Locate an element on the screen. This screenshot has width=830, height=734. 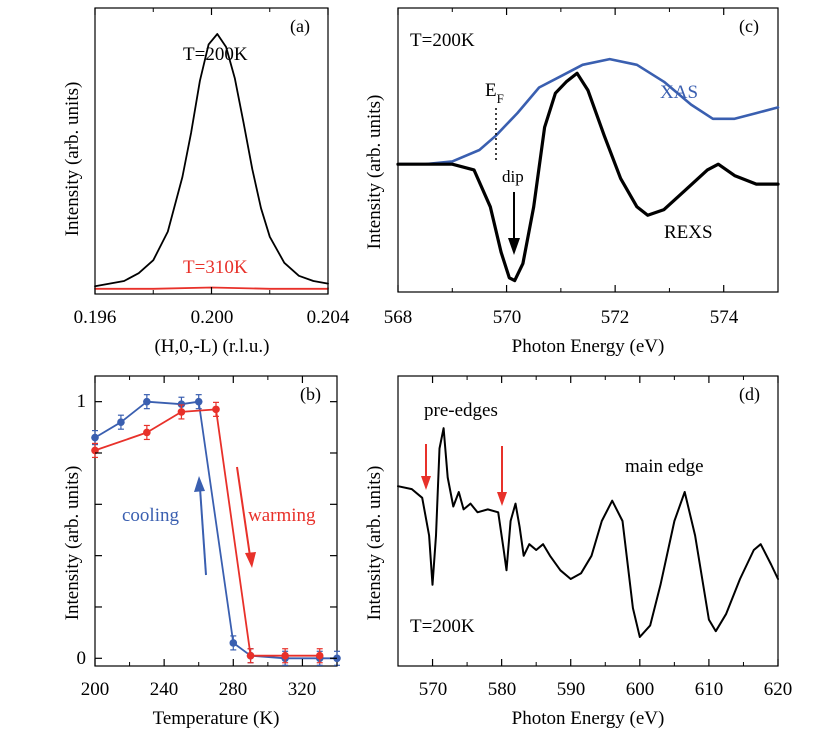
panel-b-tick-label: 280 is located at coordinates (233, 689).